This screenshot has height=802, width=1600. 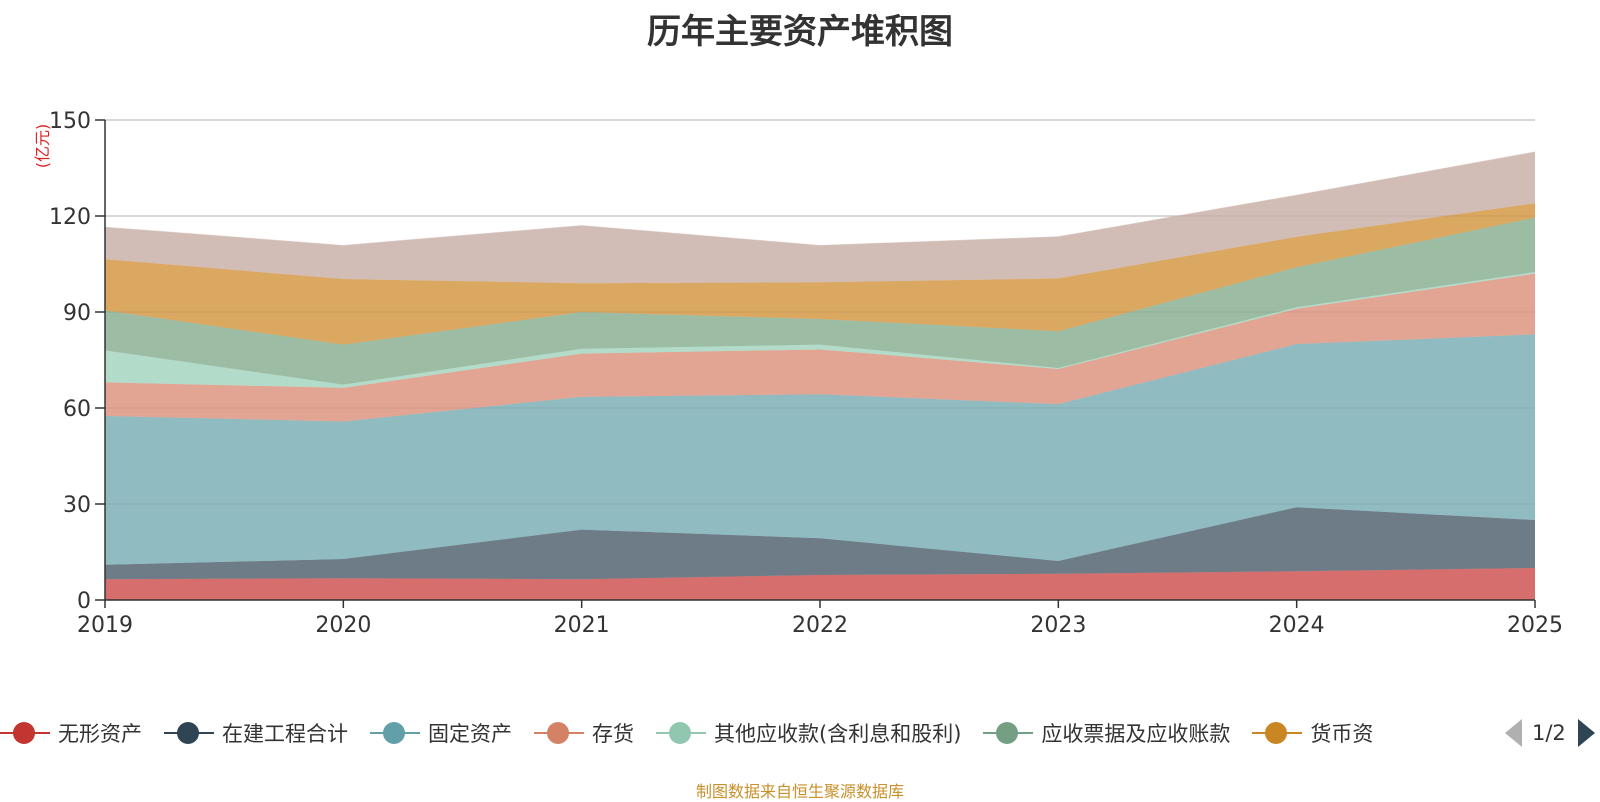 I want to click on pager-page-indicator: 1/2, so click(x=1549, y=733).